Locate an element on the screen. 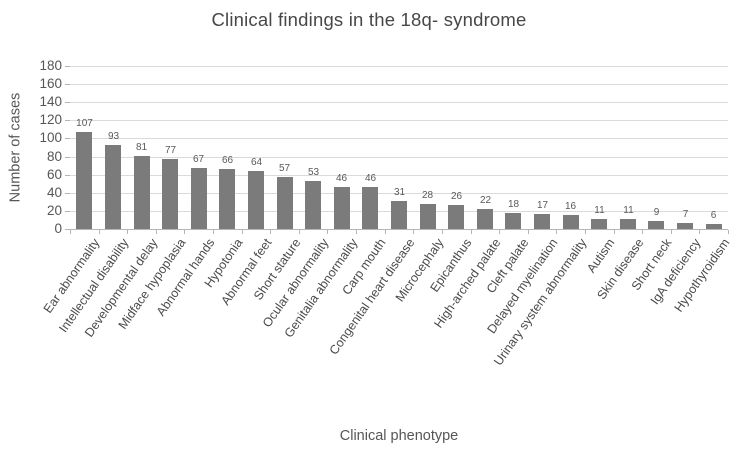 The image size is (738, 455). bar-value-label: 107 is located at coordinates (84, 123).